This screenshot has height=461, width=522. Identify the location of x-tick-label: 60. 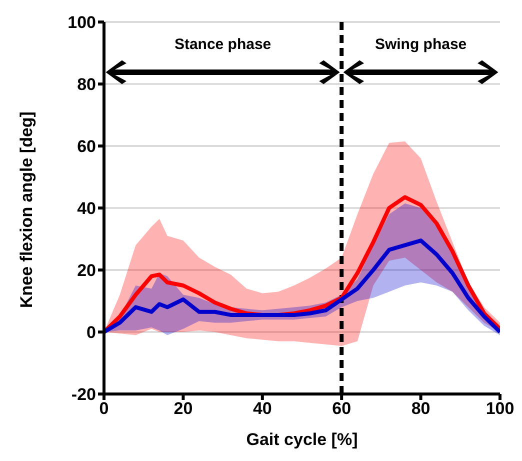
(342, 408).